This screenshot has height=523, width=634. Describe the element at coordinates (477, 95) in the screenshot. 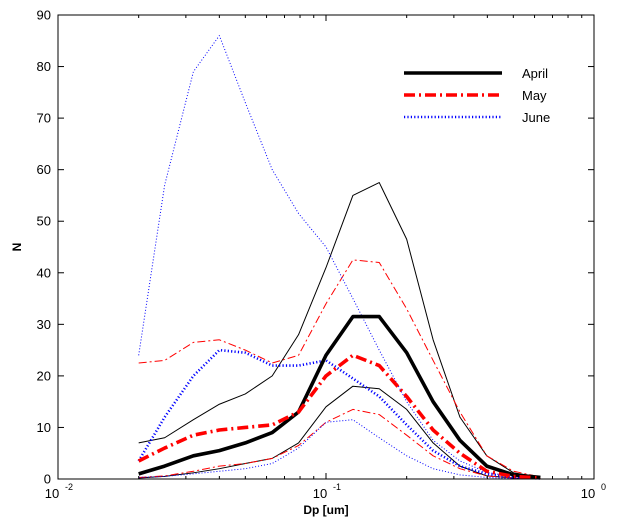

I see `legend: April May June` at that location.